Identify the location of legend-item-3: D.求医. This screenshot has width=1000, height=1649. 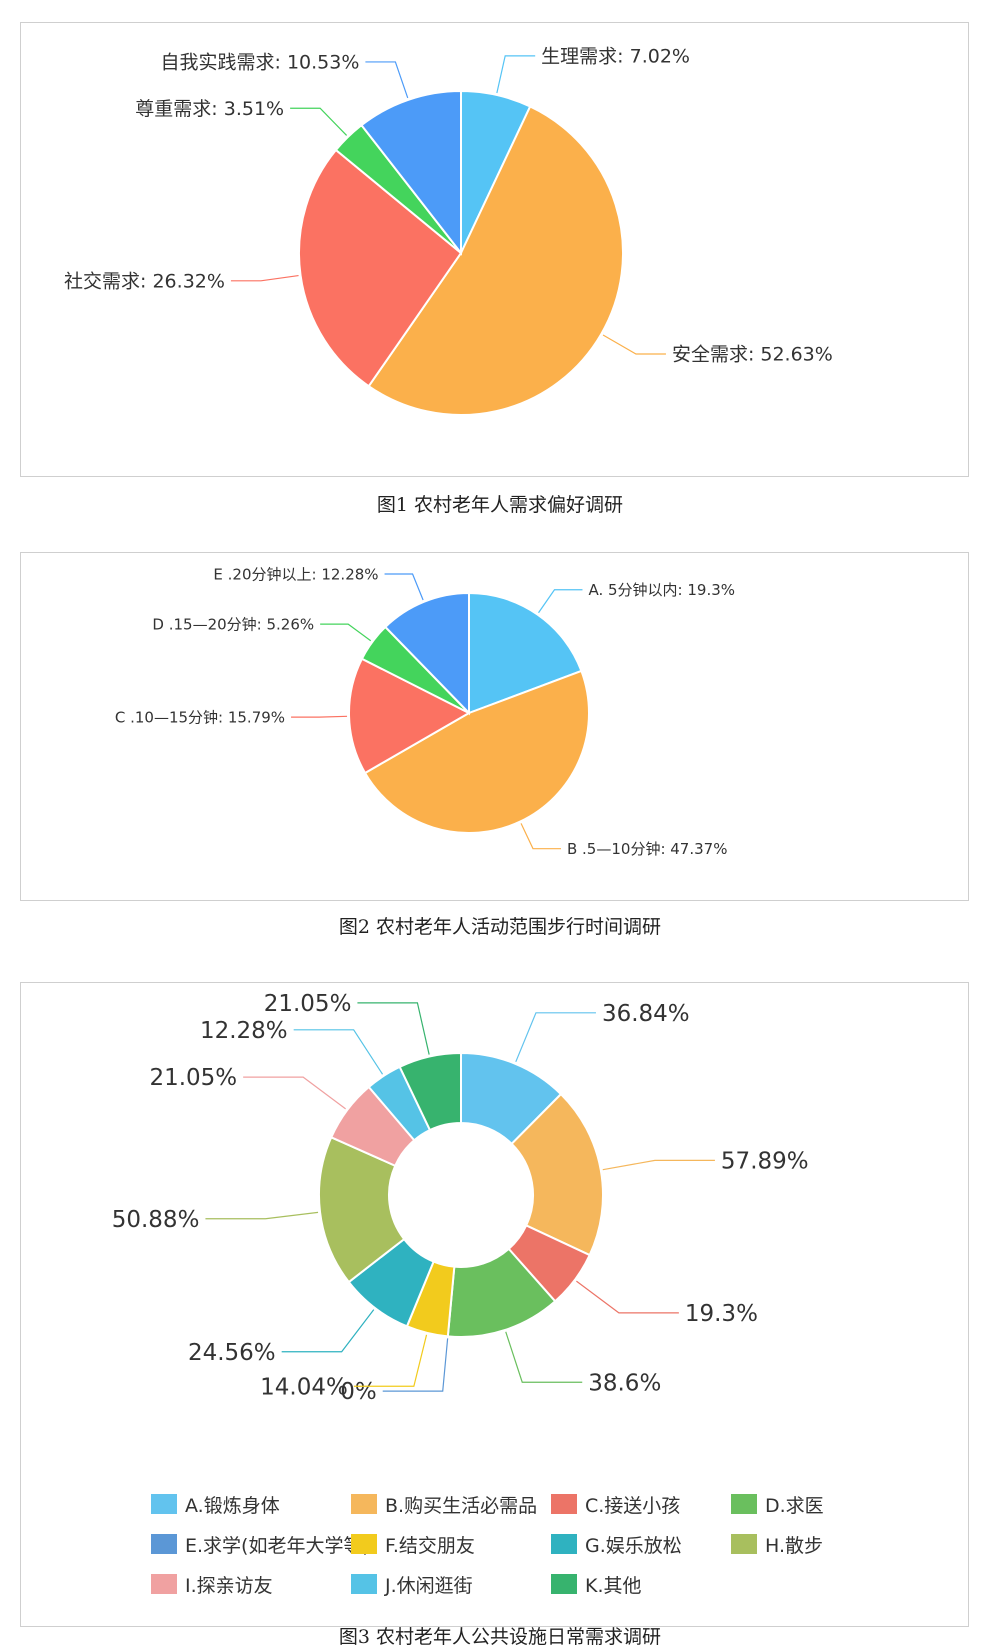
(777, 1504).